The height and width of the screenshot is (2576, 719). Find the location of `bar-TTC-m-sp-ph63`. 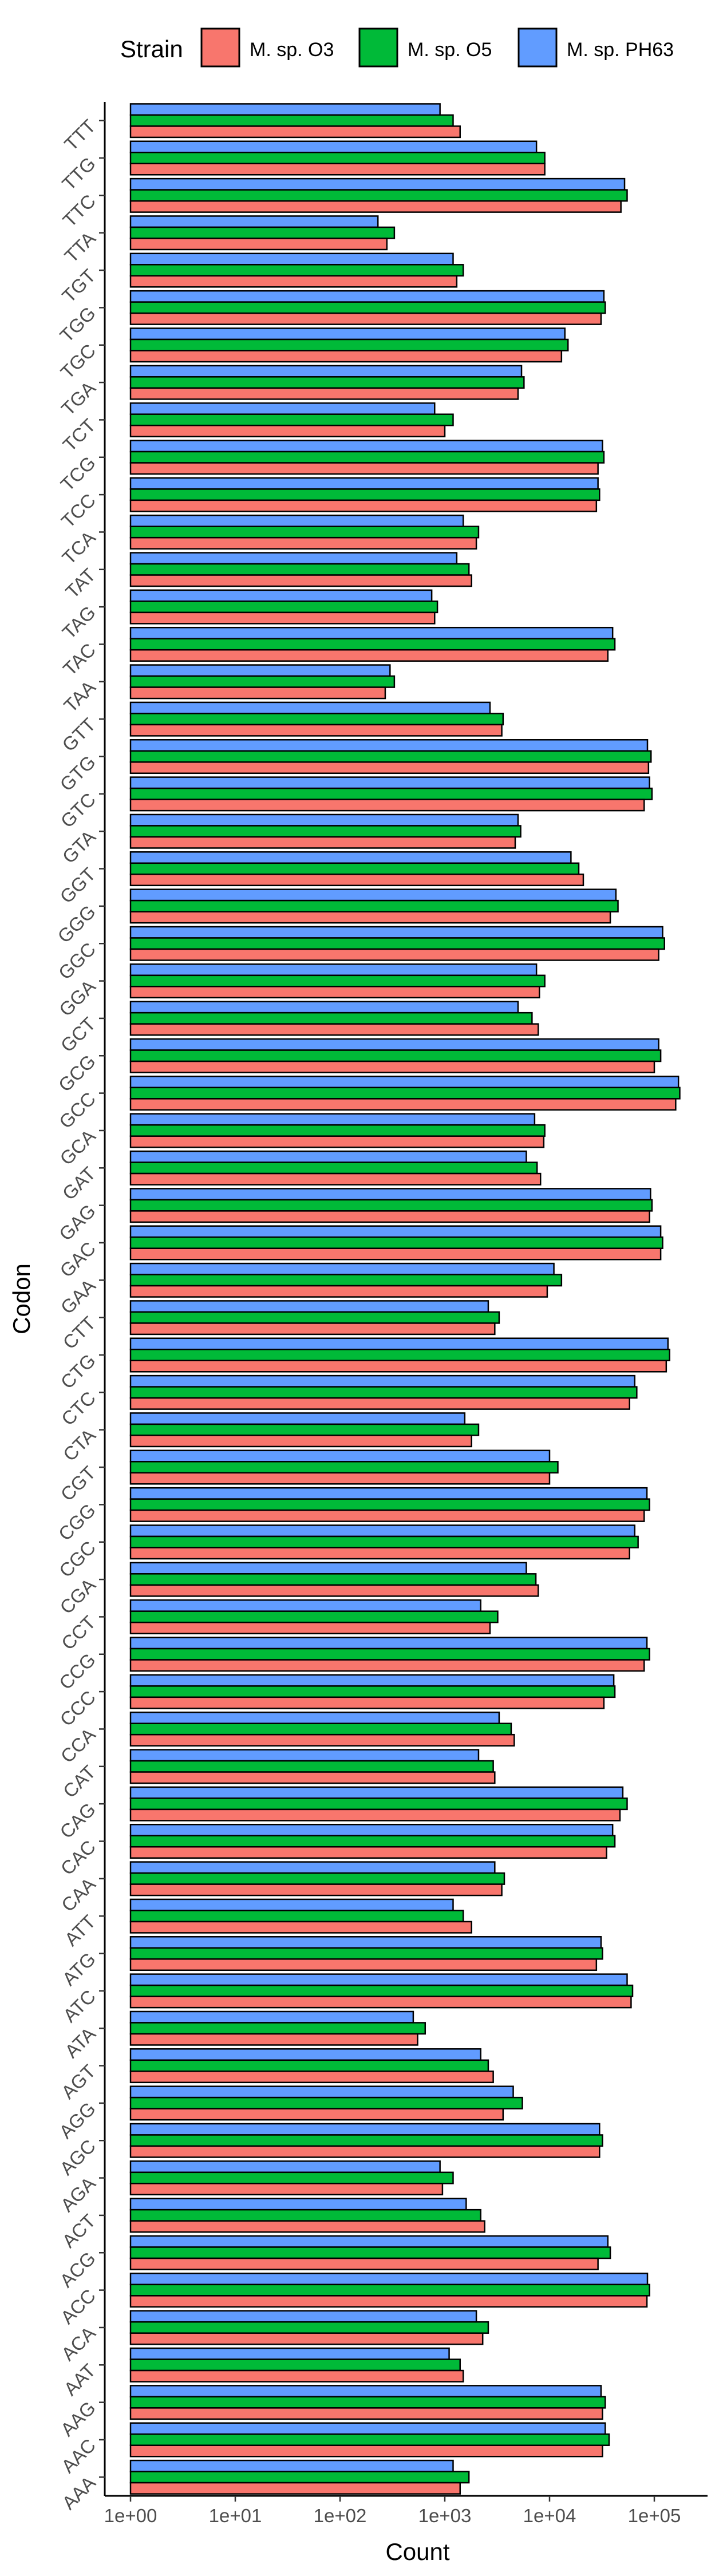

bar-TTC-m-sp-ph63 is located at coordinates (377, 184).